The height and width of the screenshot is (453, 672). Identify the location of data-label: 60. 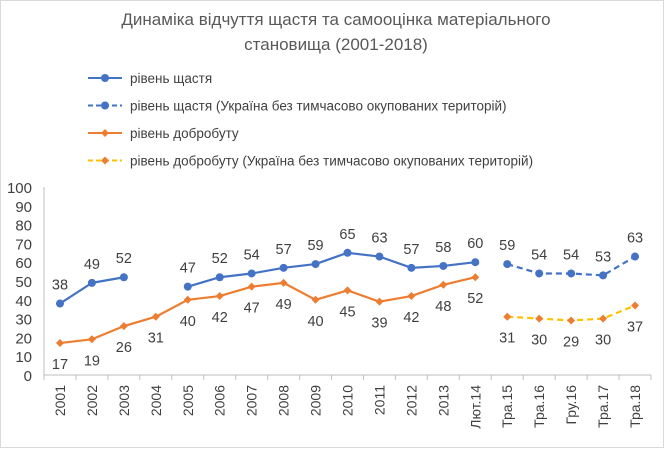
(475, 244).